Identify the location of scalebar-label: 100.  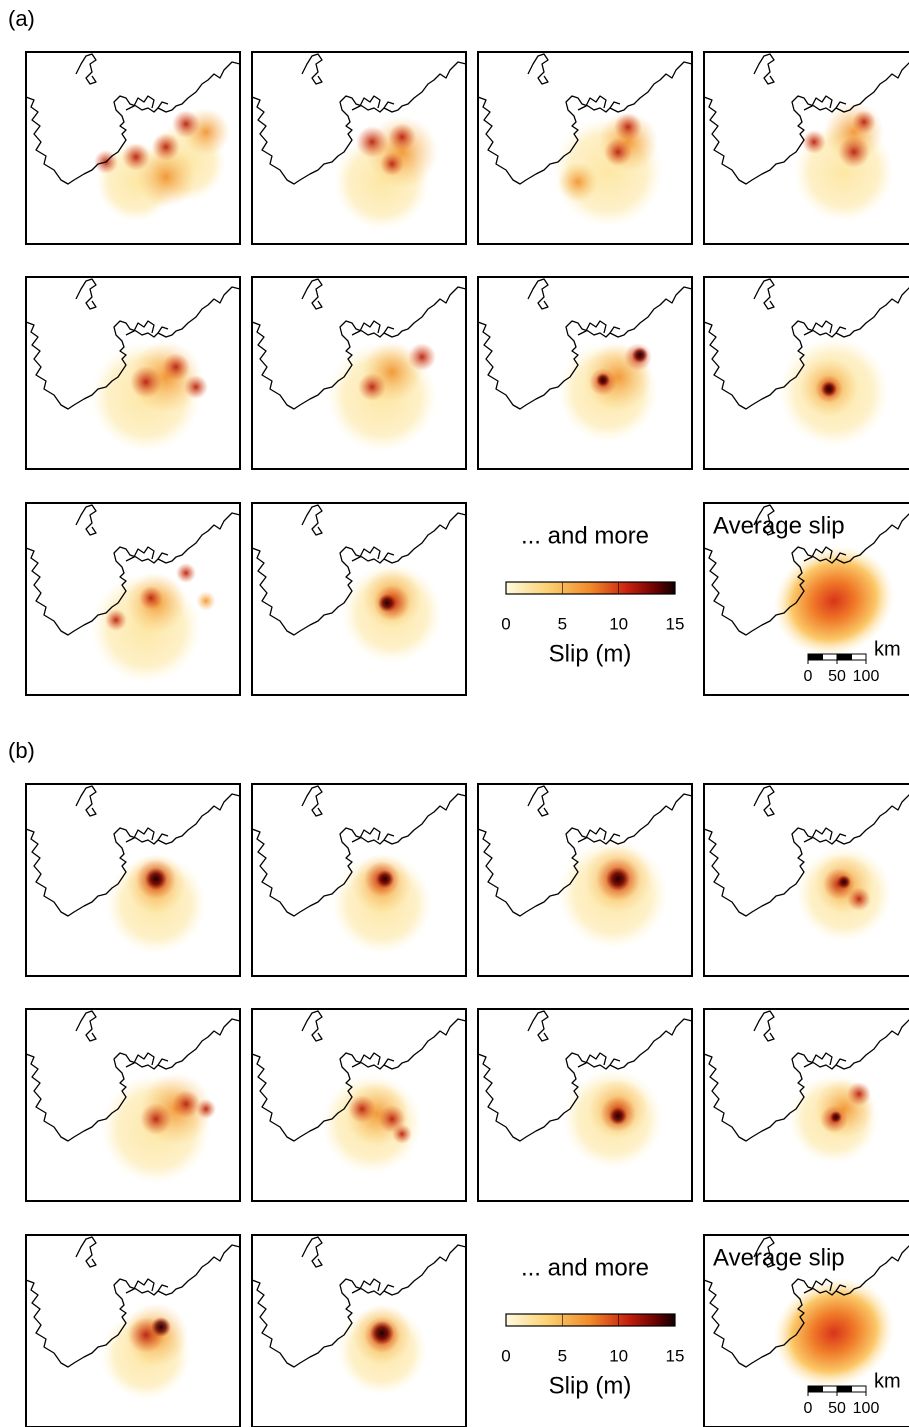
(866, 676).